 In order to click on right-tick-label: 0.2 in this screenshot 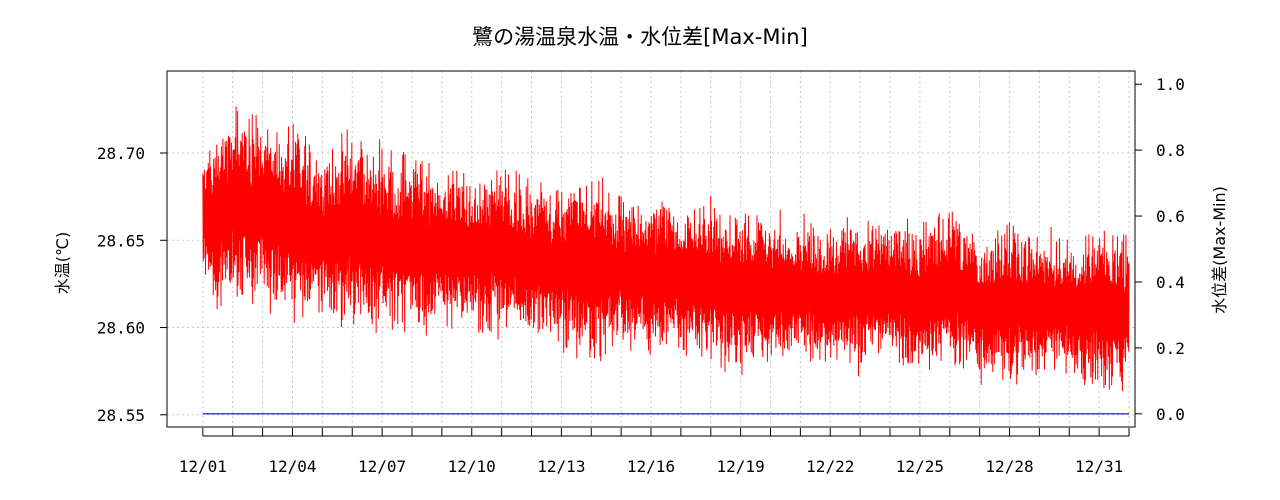, I will do `click(1170, 348)`.